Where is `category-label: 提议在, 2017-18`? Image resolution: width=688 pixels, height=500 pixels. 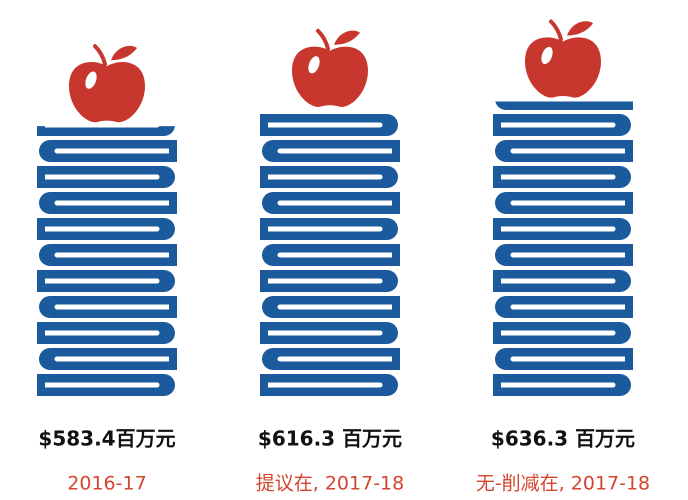
category-label: 提议在, 2017-18 is located at coordinates (330, 484).